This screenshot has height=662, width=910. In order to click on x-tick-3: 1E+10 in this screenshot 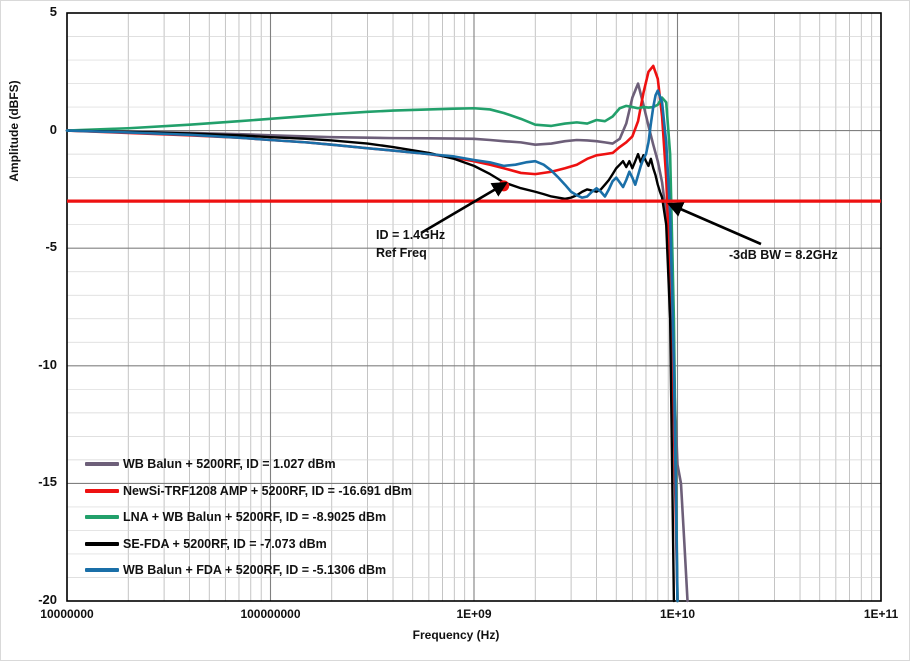, I will do `click(677, 614)`.